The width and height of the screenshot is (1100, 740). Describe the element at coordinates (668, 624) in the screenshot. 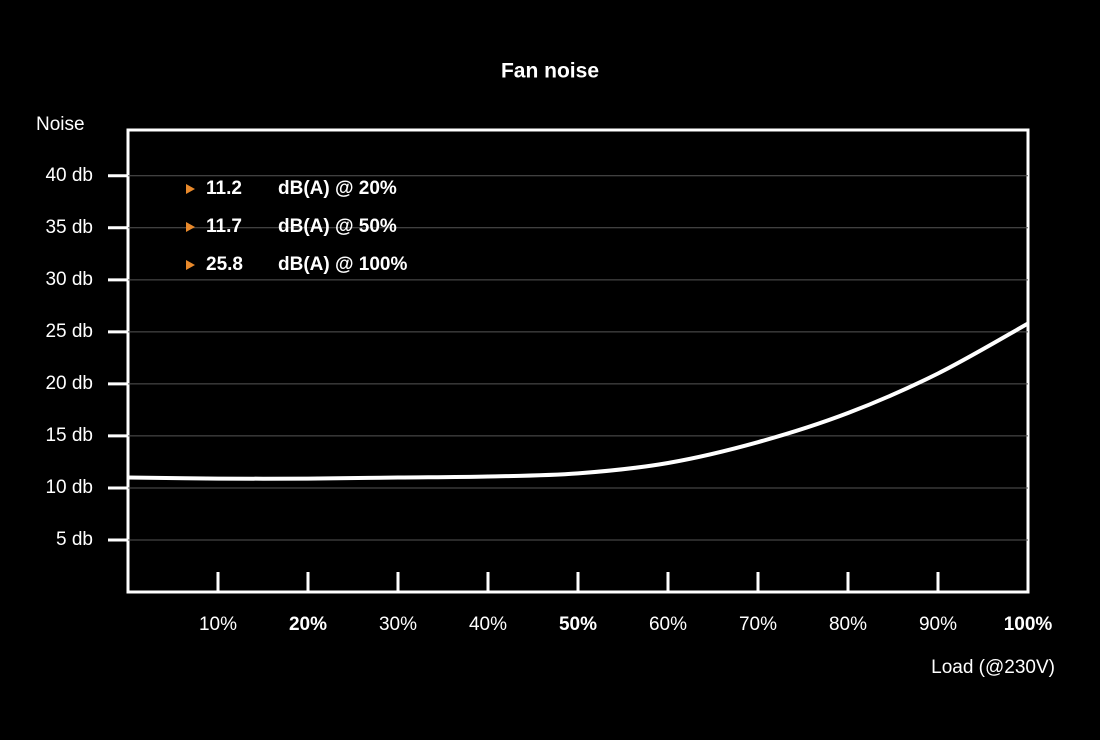

I see `x-tick-label: 60%` at that location.